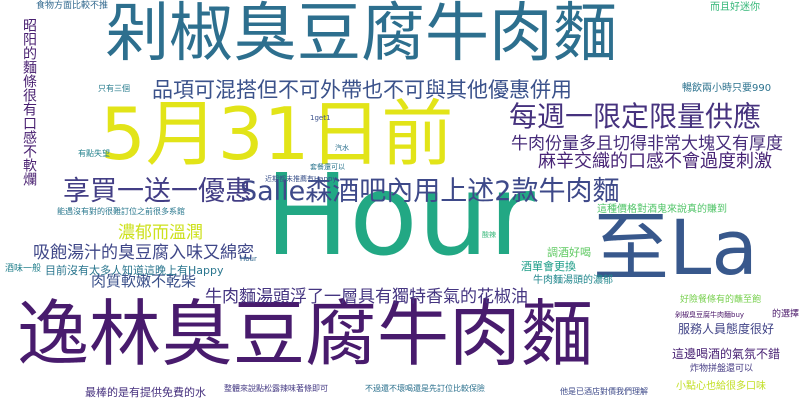 The width and height of the screenshot is (800, 400). Describe the element at coordinates (548, 266) in the screenshot. I see `word-24: 酒單會更換` at that location.